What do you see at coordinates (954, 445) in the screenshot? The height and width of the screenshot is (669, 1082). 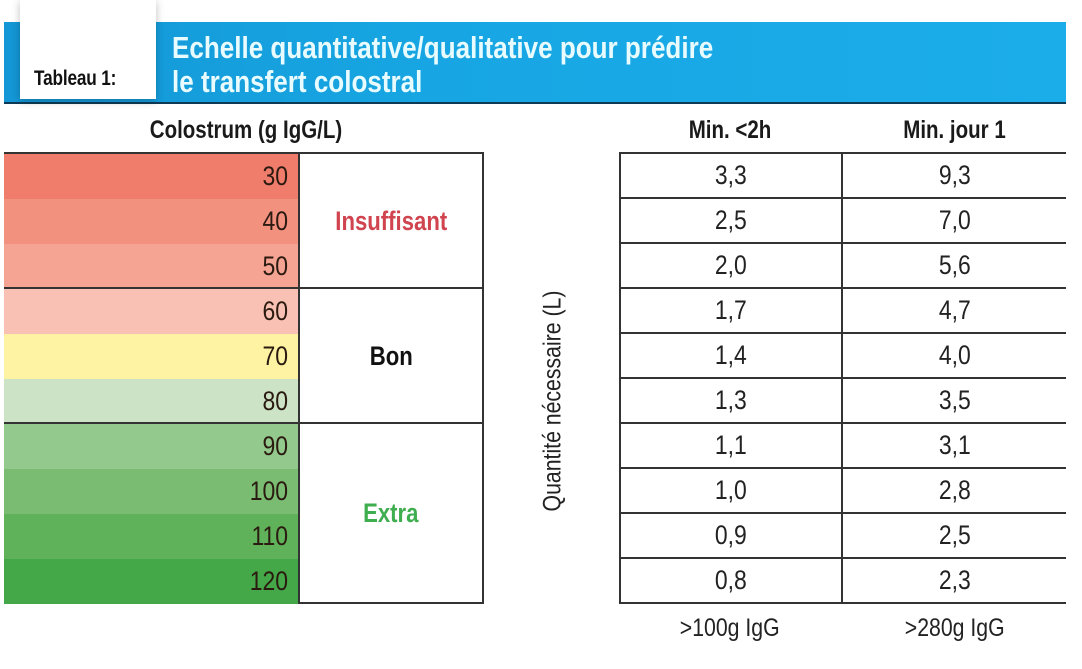 I see `cell-min-day1: 3,1` at bounding box center [954, 445].